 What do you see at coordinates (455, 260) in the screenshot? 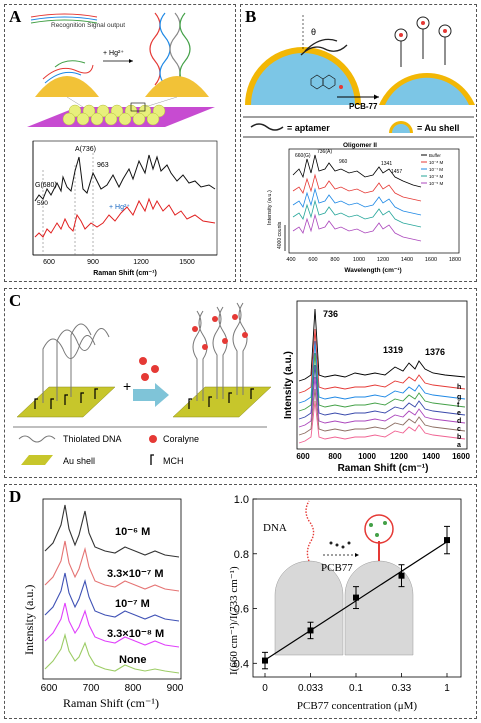
I see `panel-b-xtick-7: 1800` at bounding box center [455, 260].